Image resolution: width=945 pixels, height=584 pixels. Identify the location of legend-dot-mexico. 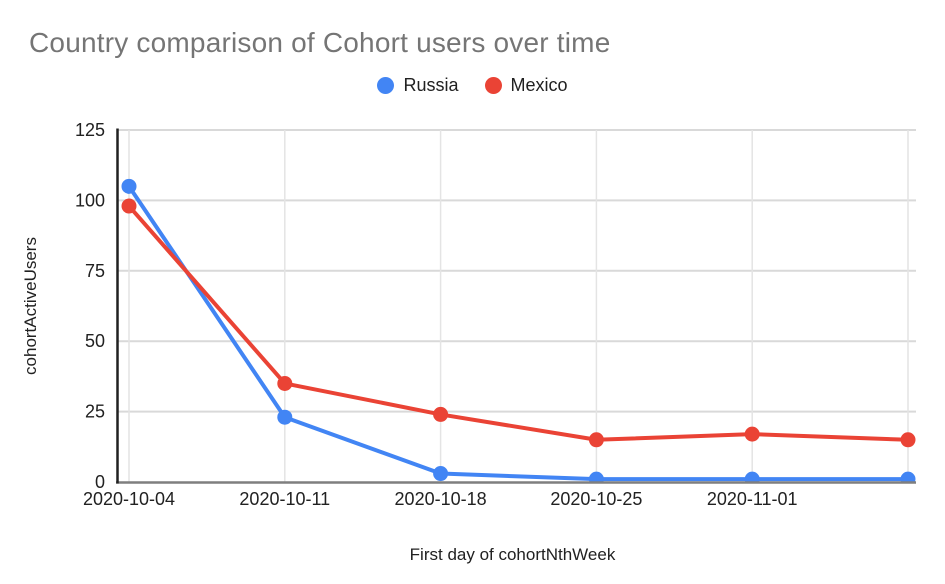
(493, 86).